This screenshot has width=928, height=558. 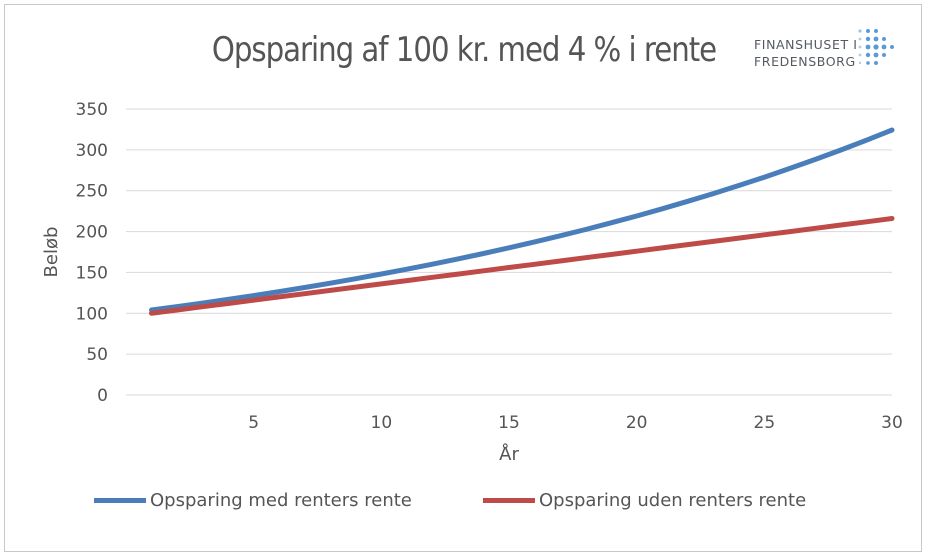 I want to click on y-tick-label-200: 200, so click(x=92, y=233).